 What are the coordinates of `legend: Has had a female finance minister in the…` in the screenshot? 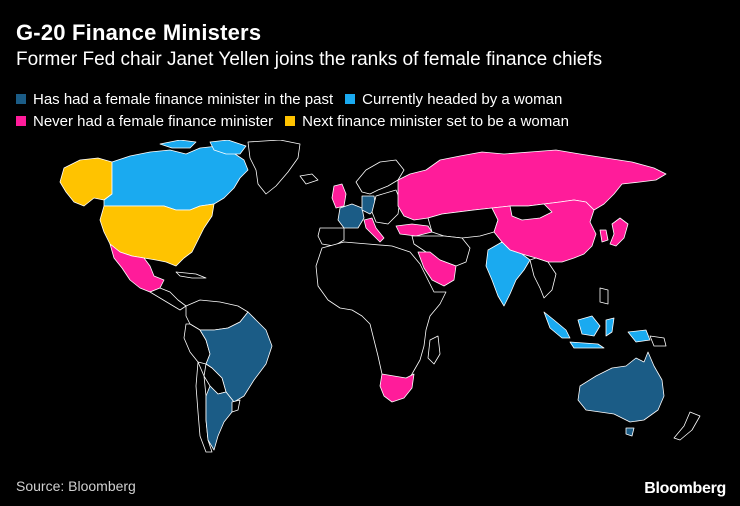 It's located at (366, 110).